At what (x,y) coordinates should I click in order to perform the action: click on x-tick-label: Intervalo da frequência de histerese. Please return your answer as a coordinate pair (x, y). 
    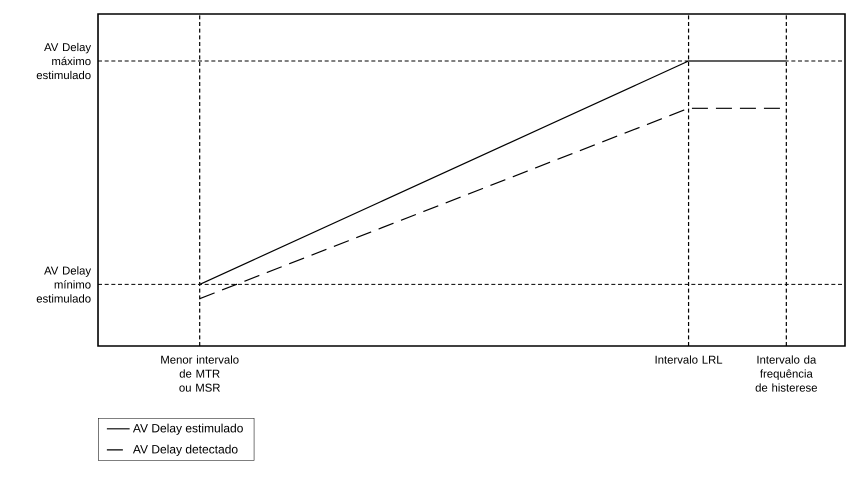
    Looking at the image, I should click on (786, 373).